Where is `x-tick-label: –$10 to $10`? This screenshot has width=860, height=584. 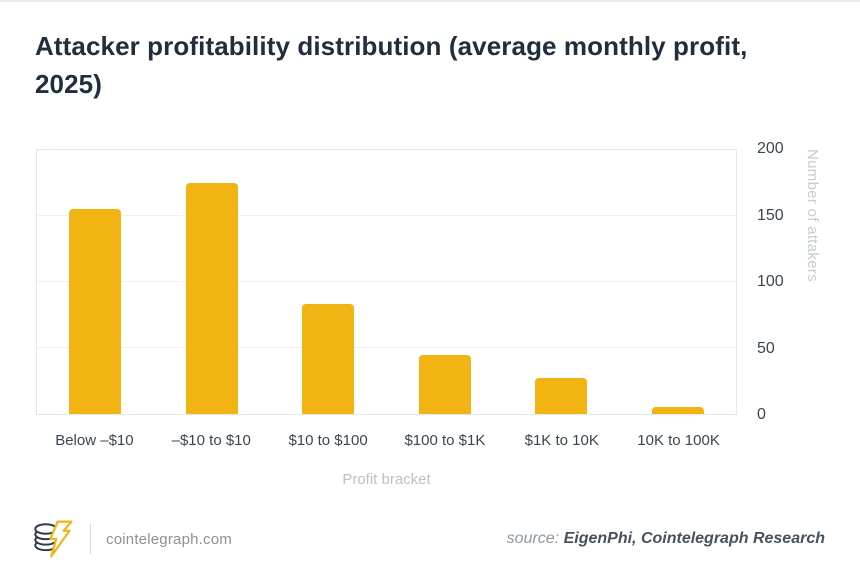 x-tick-label: –$10 to $10 is located at coordinates (211, 440).